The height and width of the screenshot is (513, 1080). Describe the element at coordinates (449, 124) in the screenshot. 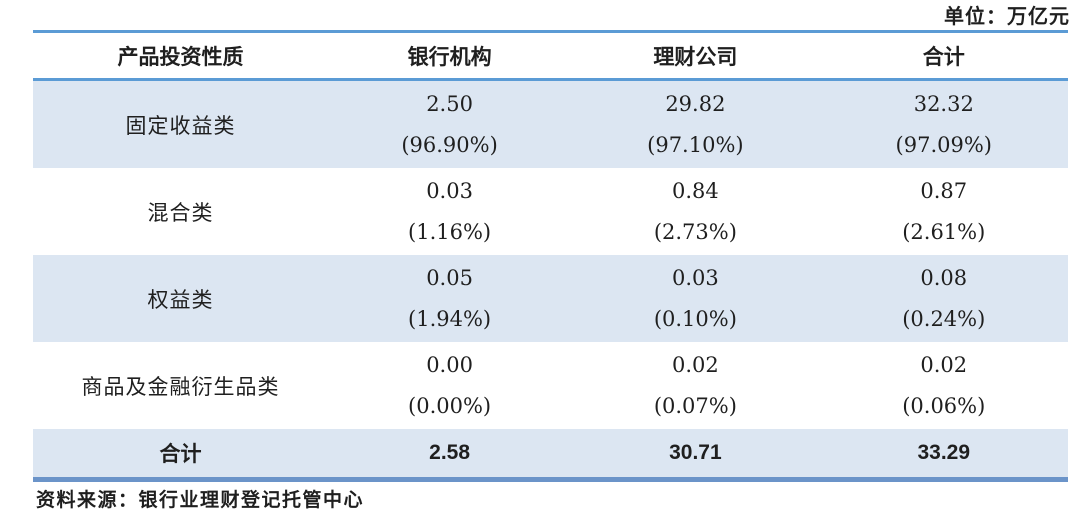

I see `table-cell: 2.50 (96.90%)` at that location.